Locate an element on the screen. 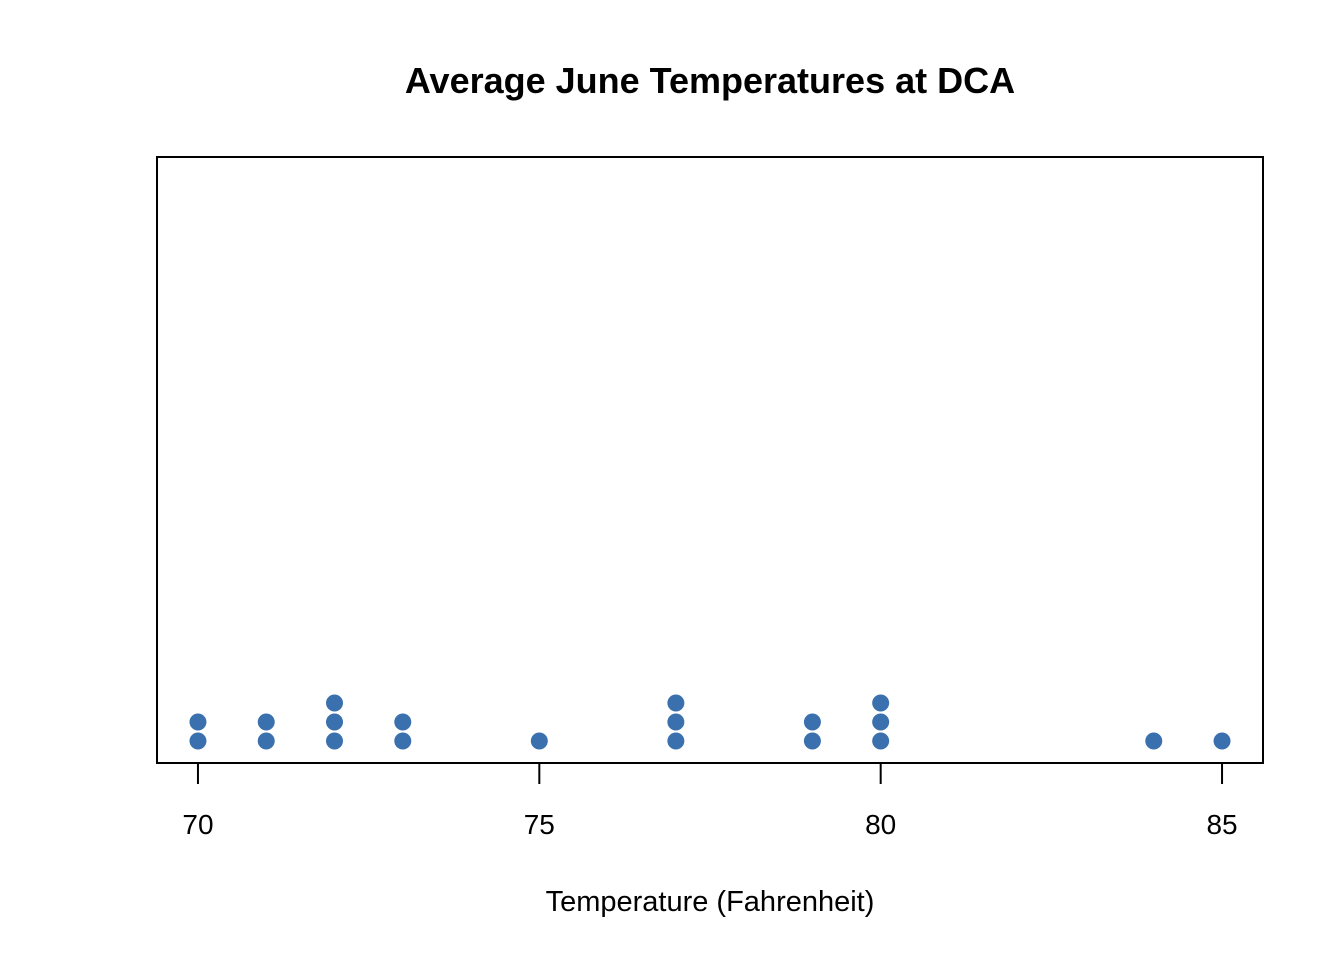 The height and width of the screenshot is (960, 1344). x-tick-label: 70 is located at coordinates (197, 824).